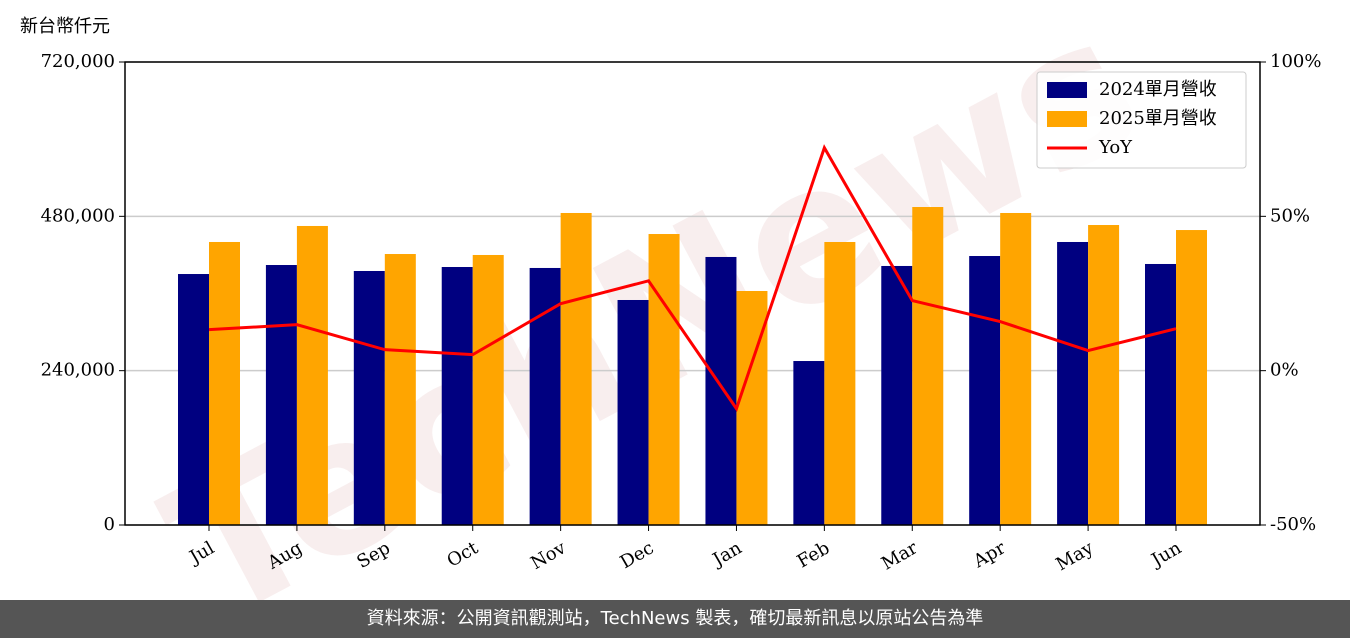 This screenshot has width=1350, height=638. I want to click on x-tick-label: Dec, so click(637, 555).